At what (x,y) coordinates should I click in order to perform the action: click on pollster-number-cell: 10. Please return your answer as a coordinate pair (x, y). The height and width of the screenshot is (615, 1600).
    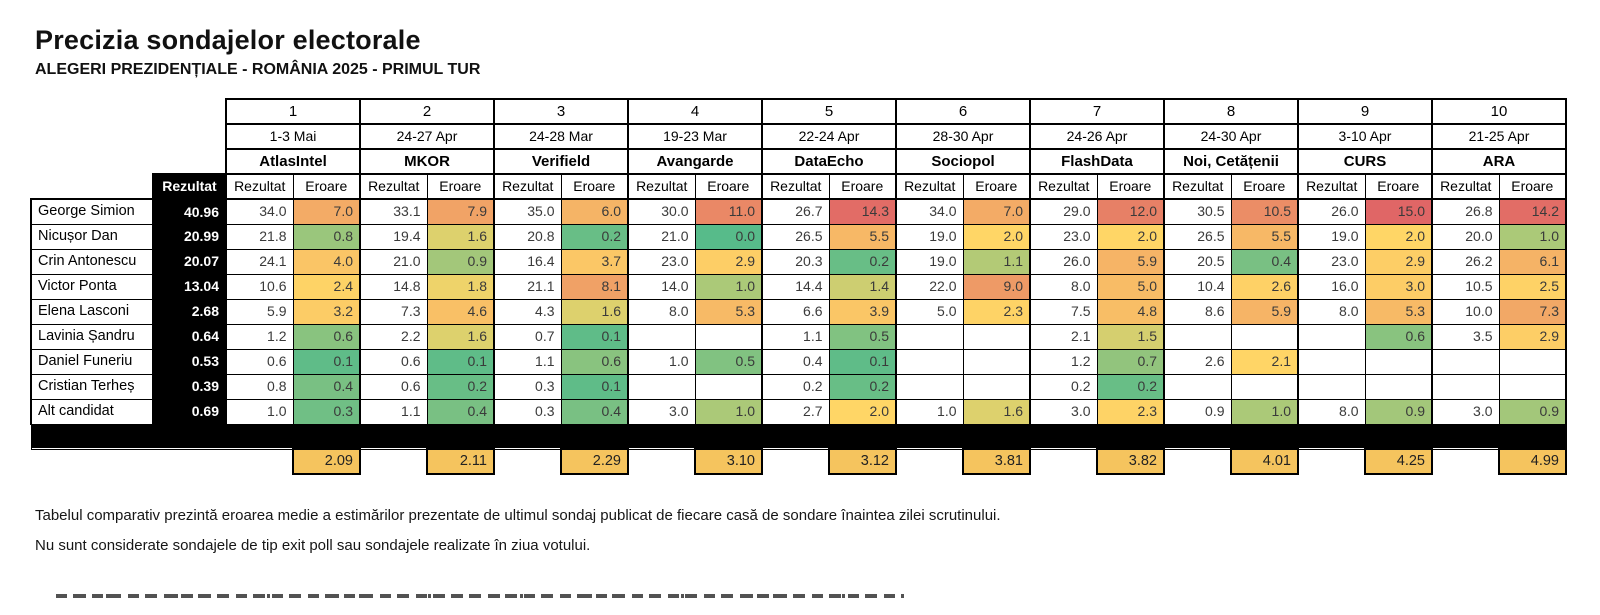
    Looking at the image, I should click on (1499, 111).